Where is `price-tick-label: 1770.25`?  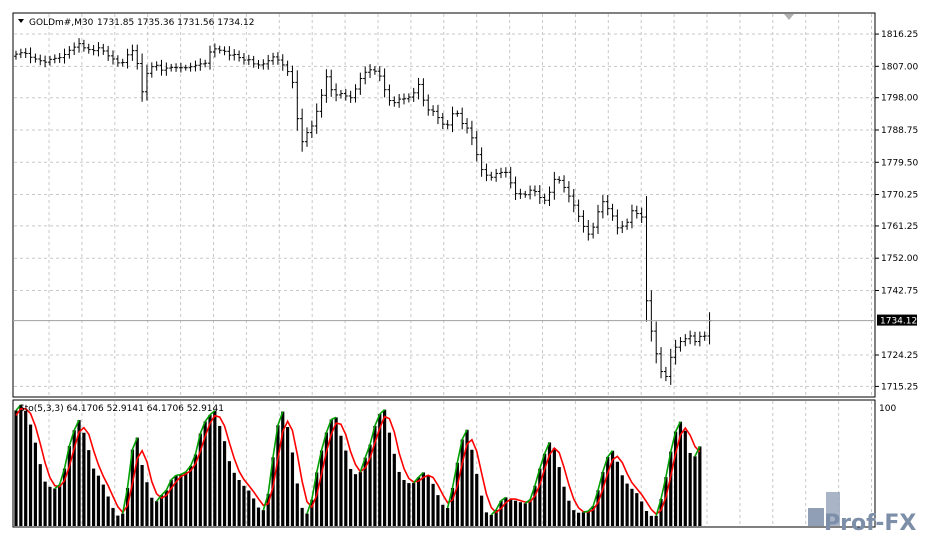 price-tick-label: 1770.25 is located at coordinates (899, 196).